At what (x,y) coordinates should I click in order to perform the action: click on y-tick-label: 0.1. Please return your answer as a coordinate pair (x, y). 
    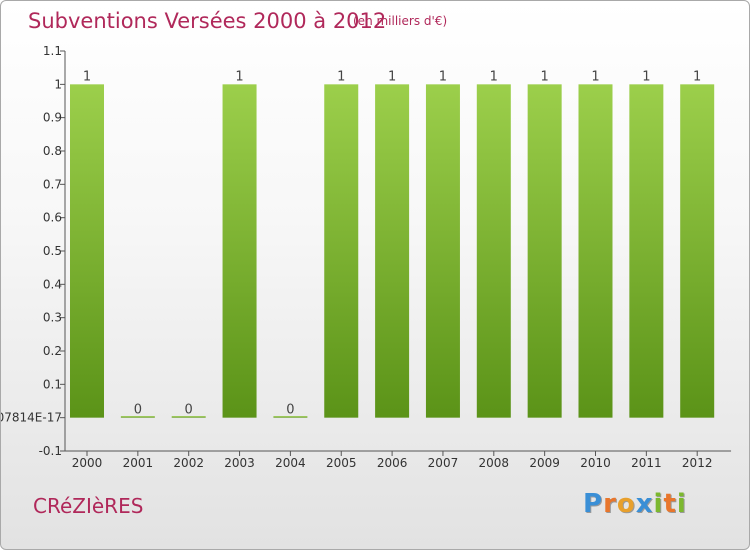
    Looking at the image, I should click on (52, 384).